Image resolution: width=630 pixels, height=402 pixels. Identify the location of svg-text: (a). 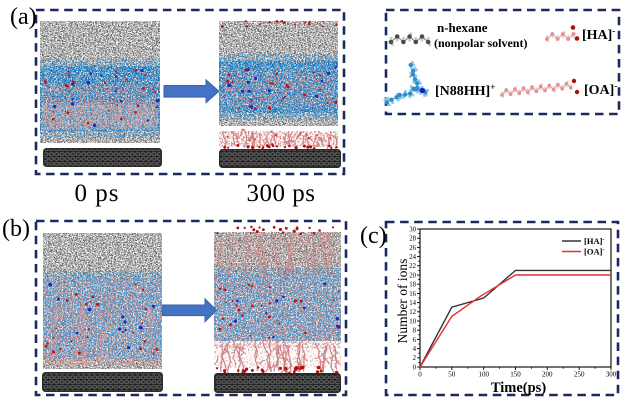
(23, 17).